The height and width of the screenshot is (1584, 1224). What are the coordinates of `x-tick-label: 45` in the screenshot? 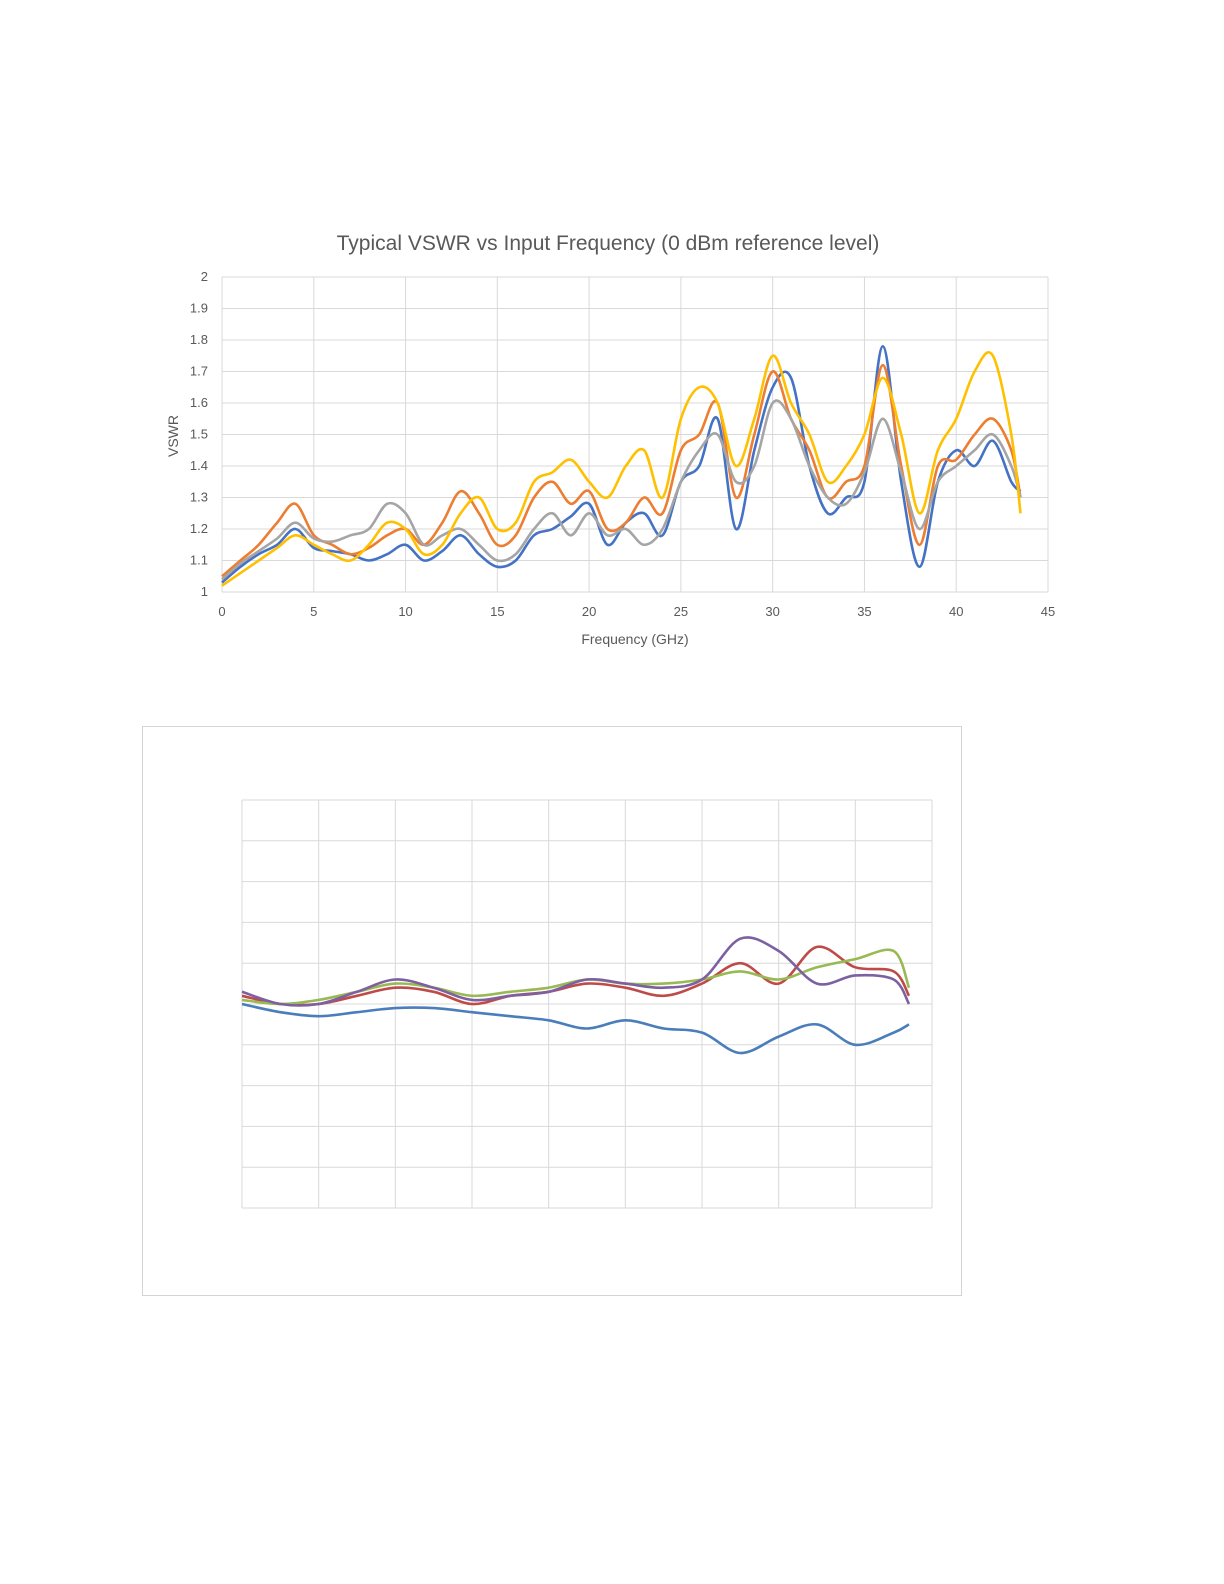 It's located at (1048, 611).